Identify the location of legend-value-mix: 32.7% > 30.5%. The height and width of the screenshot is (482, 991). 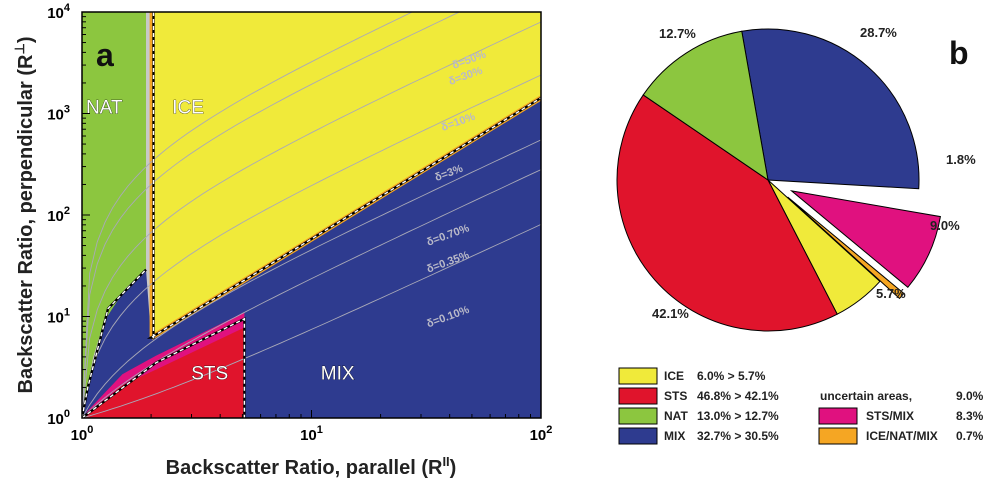
(738, 436).